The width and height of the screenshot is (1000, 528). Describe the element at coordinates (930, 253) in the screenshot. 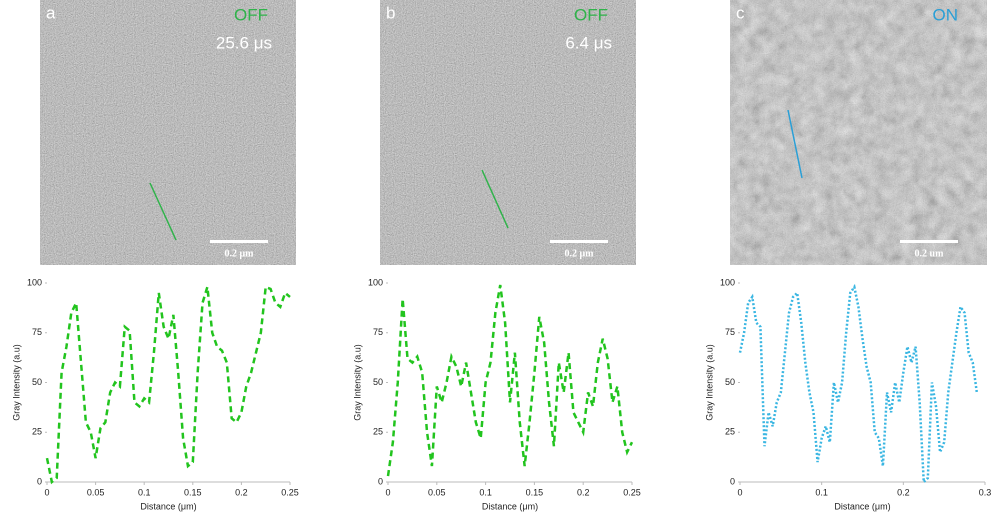

I see `scale-bar-label: 0.2 um` at that location.